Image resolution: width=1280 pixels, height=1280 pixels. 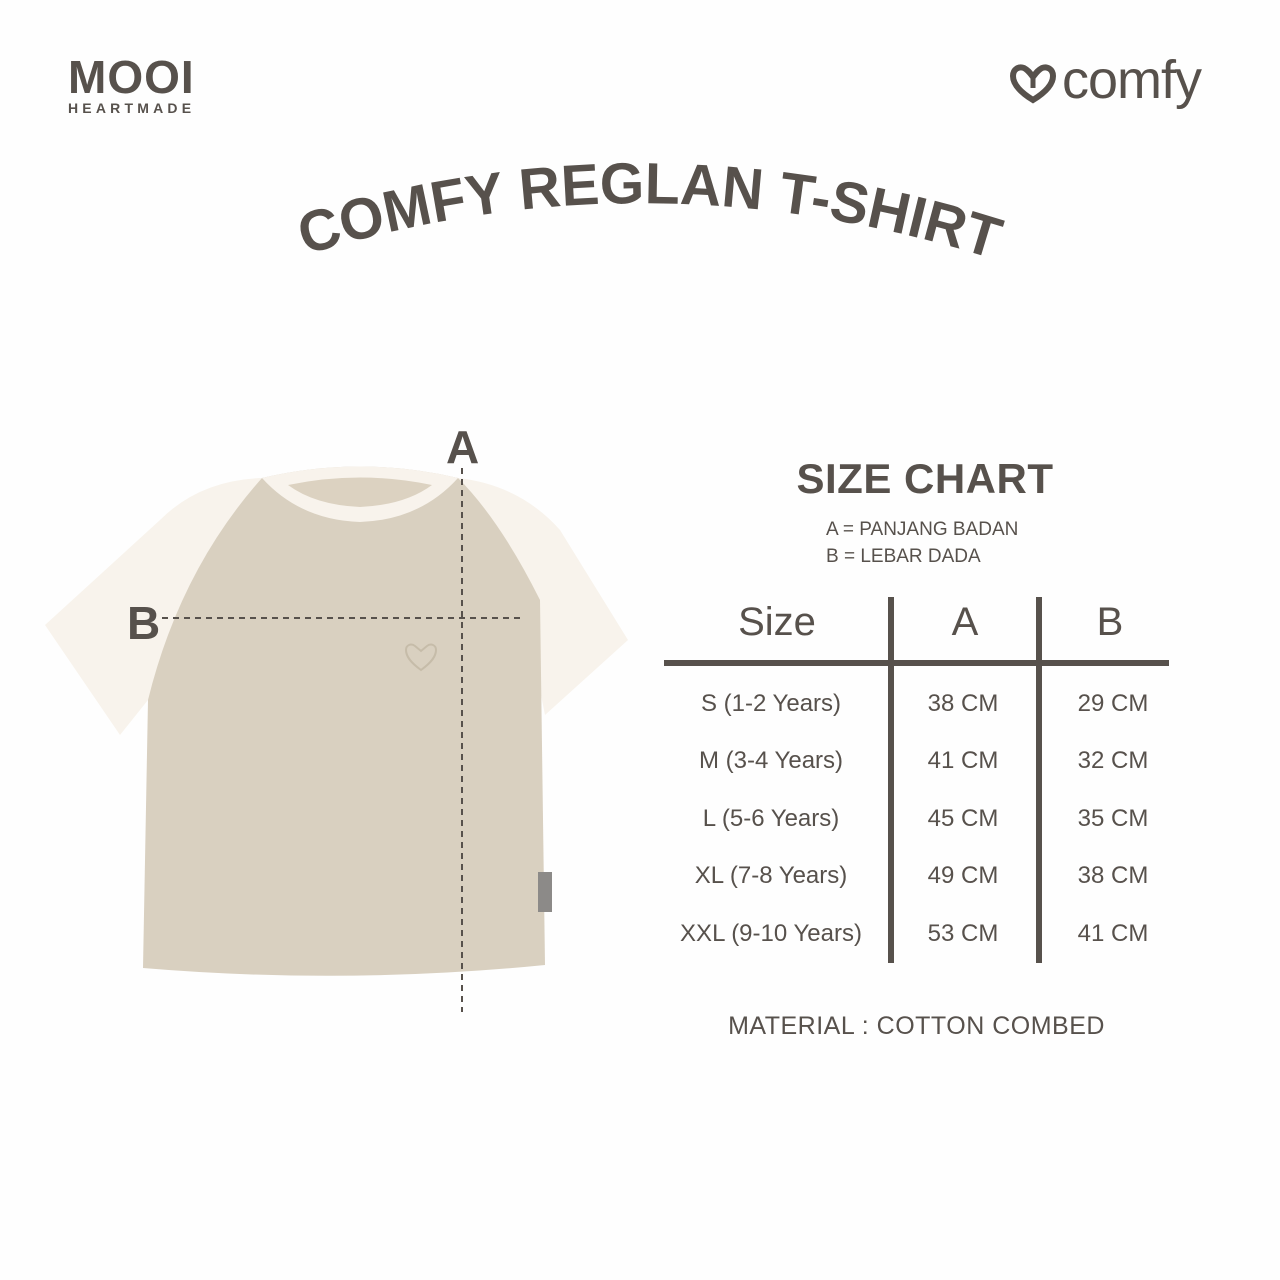 I want to click on mooi-logo: MOOI, so click(x=131, y=77).